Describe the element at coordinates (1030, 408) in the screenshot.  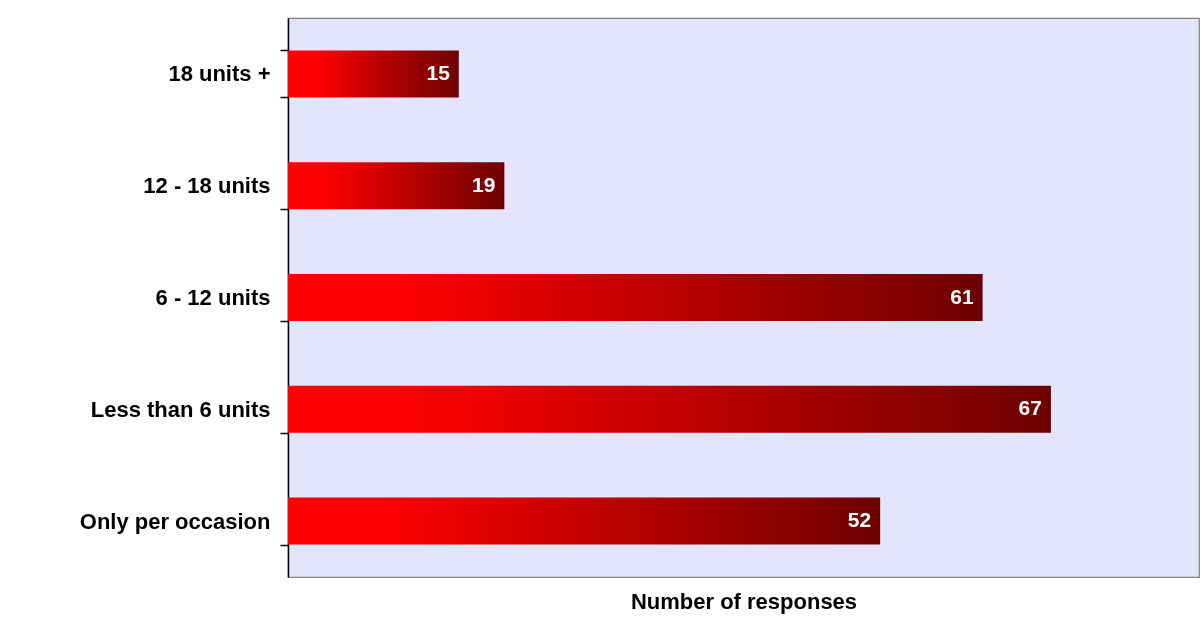
I see `data-label: 67` at that location.